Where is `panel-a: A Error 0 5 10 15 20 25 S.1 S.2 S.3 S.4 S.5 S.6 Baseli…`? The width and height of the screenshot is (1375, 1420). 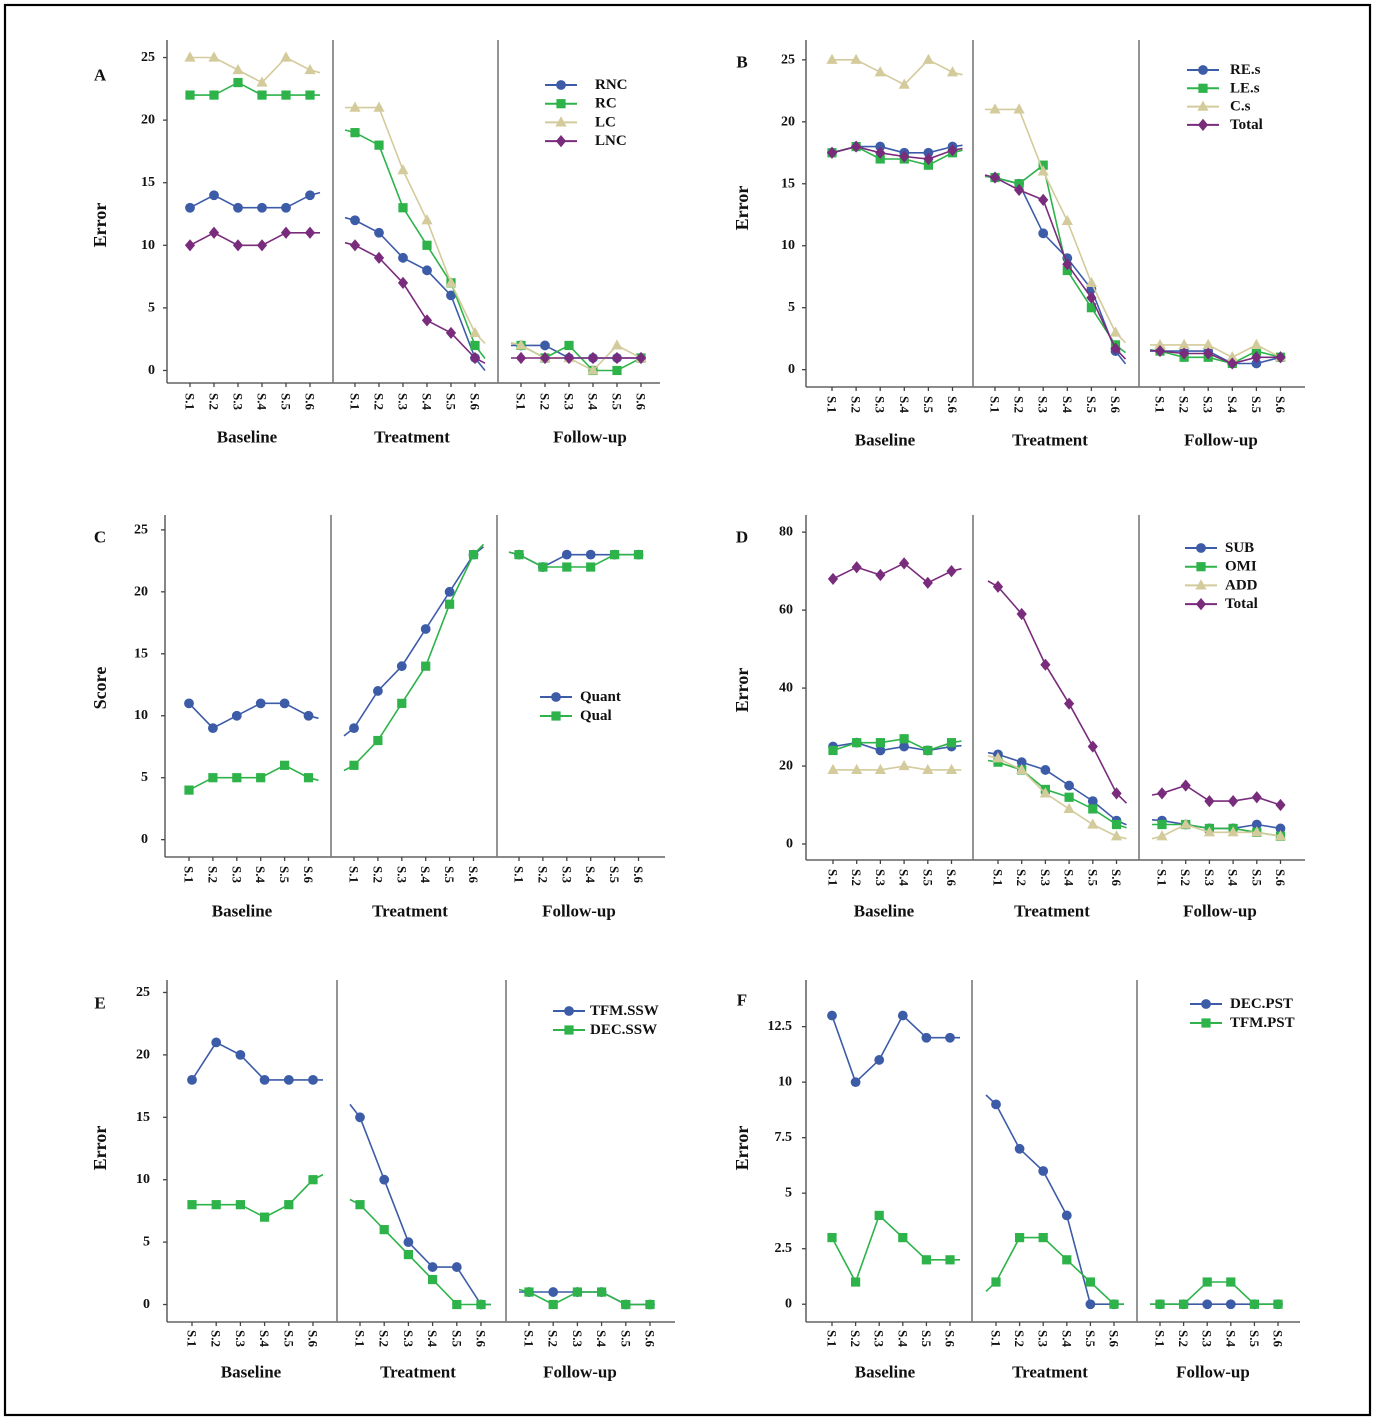
panel-a: A Error 0 5 10 15 20 25 S.1 S.2 S.3 S.4 S.5 S.6 Baseli… is located at coordinates (375, 243).